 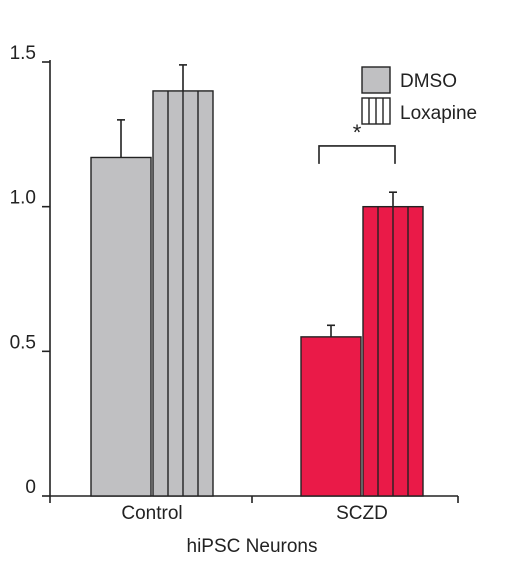 I want to click on legend-label-dmso: DMSO, so click(x=428, y=81).